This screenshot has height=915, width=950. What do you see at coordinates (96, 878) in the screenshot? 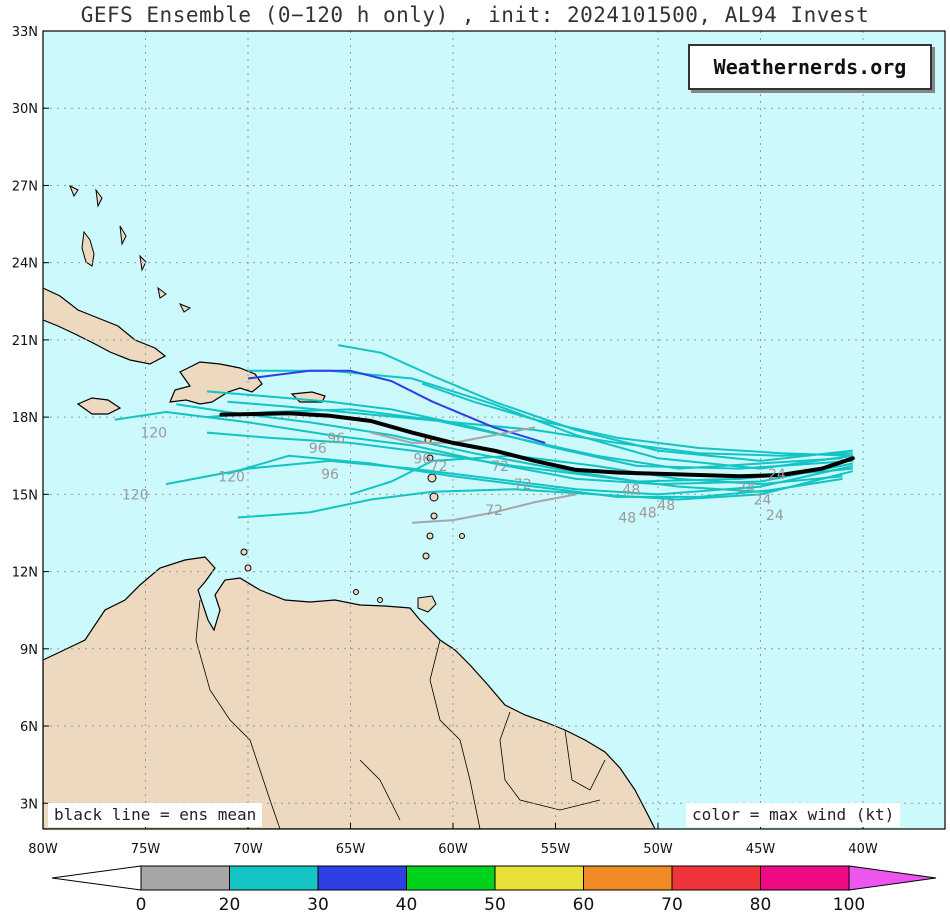
I see `colorbar-low-arrow` at bounding box center [96, 878].